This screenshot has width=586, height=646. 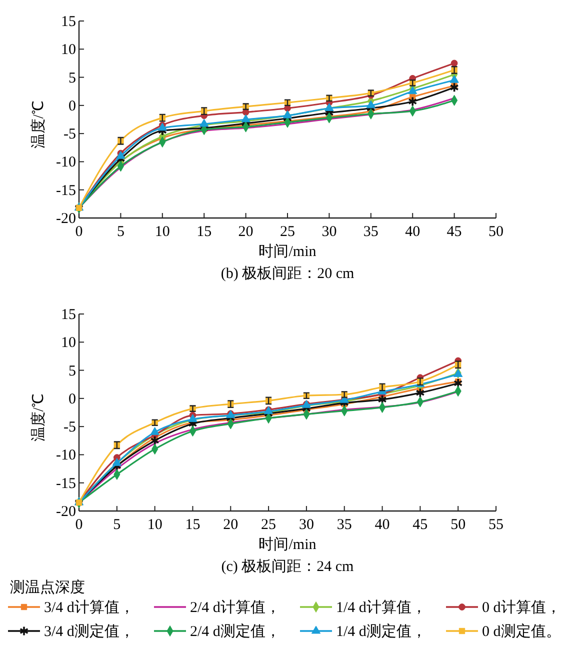 What do you see at coordinates (235, 607) in the screenshot?
I see `legend-label: 2/4 d计算值，` at bounding box center [235, 607].